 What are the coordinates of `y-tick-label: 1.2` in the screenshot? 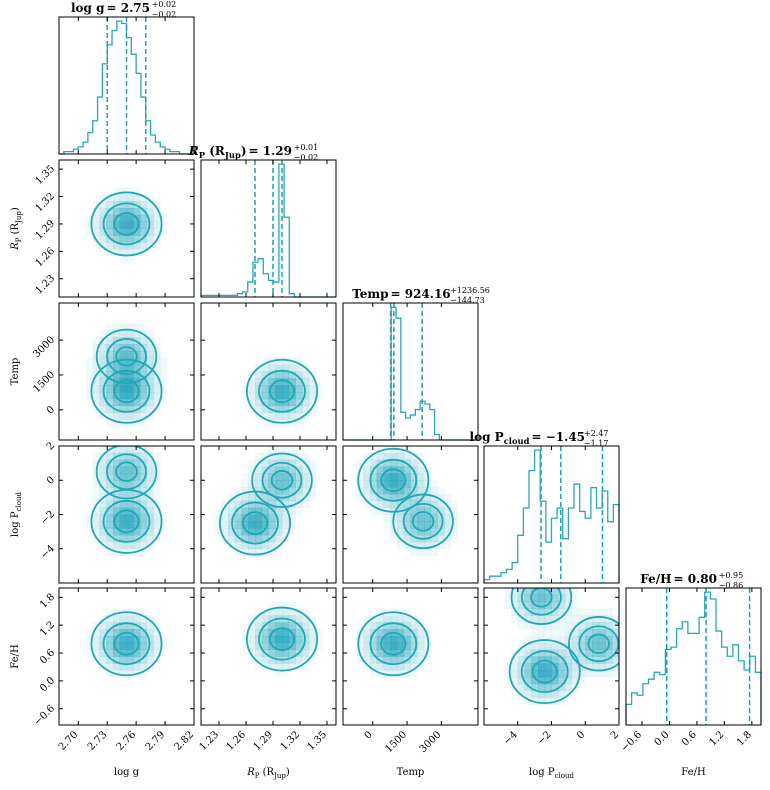 It's located at (47, 628).